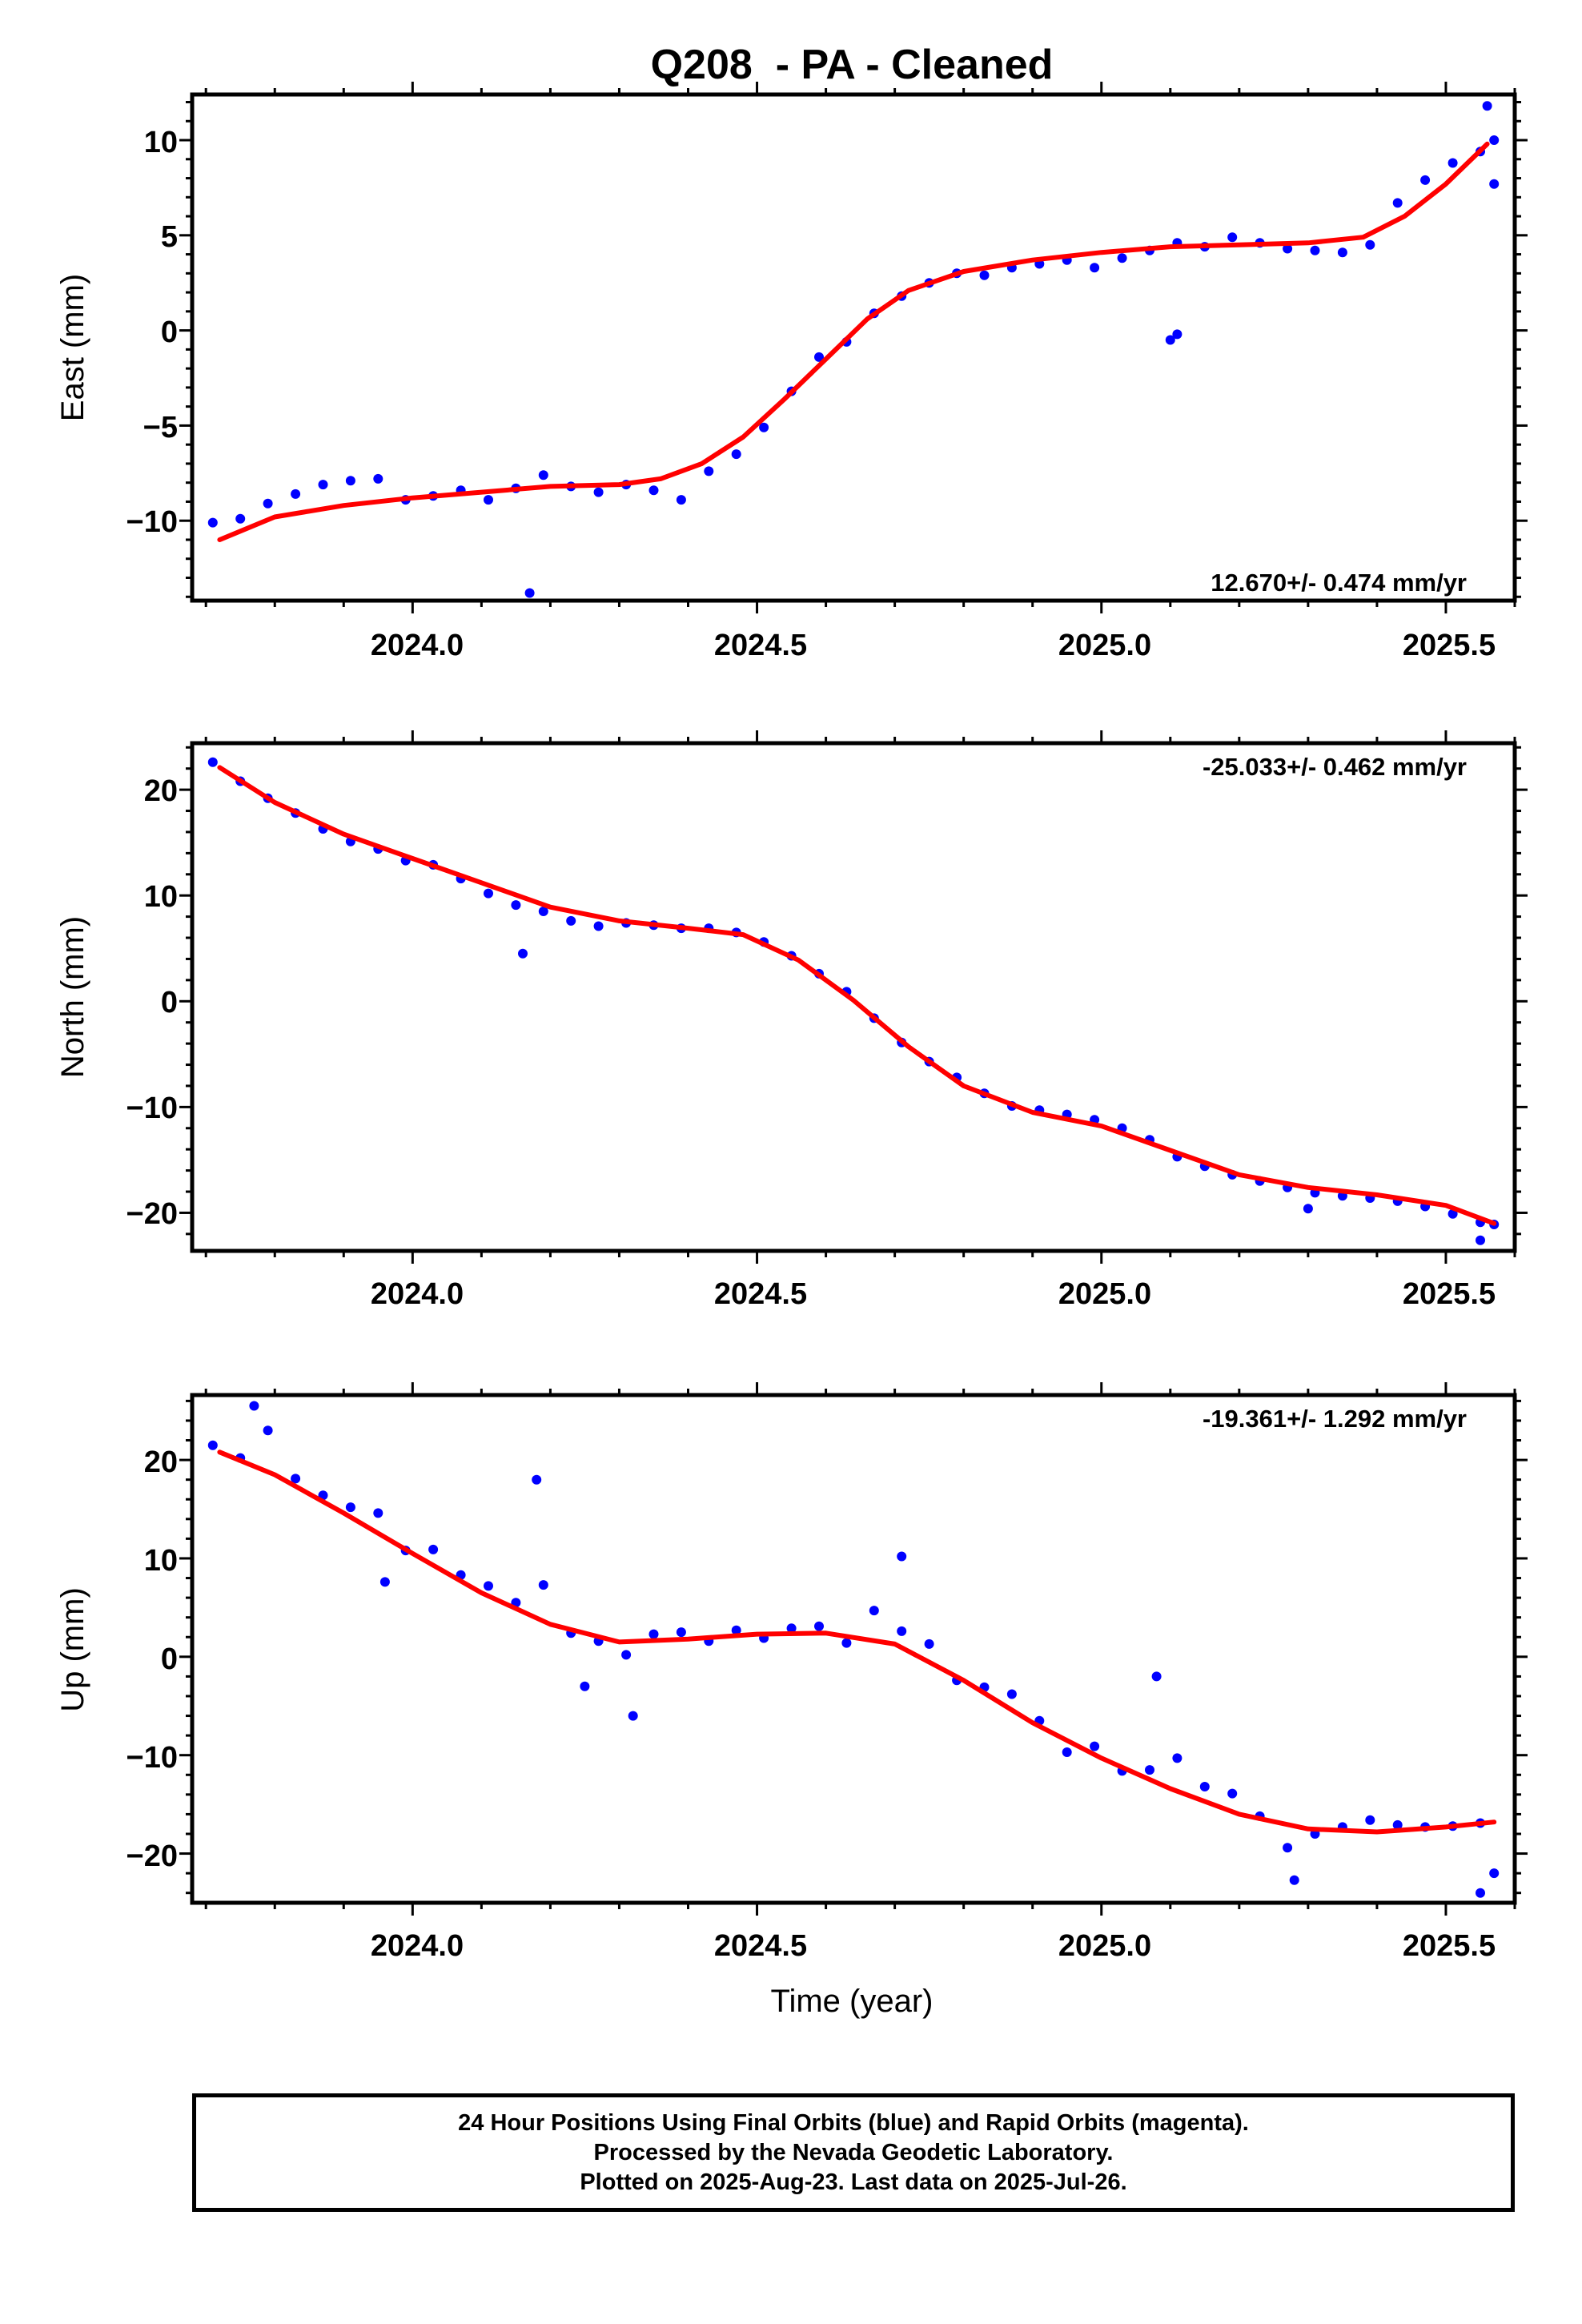 This screenshot has height=2324, width=1582. I want to click on north-x-tick-label: 2024.0, so click(417, 1294).